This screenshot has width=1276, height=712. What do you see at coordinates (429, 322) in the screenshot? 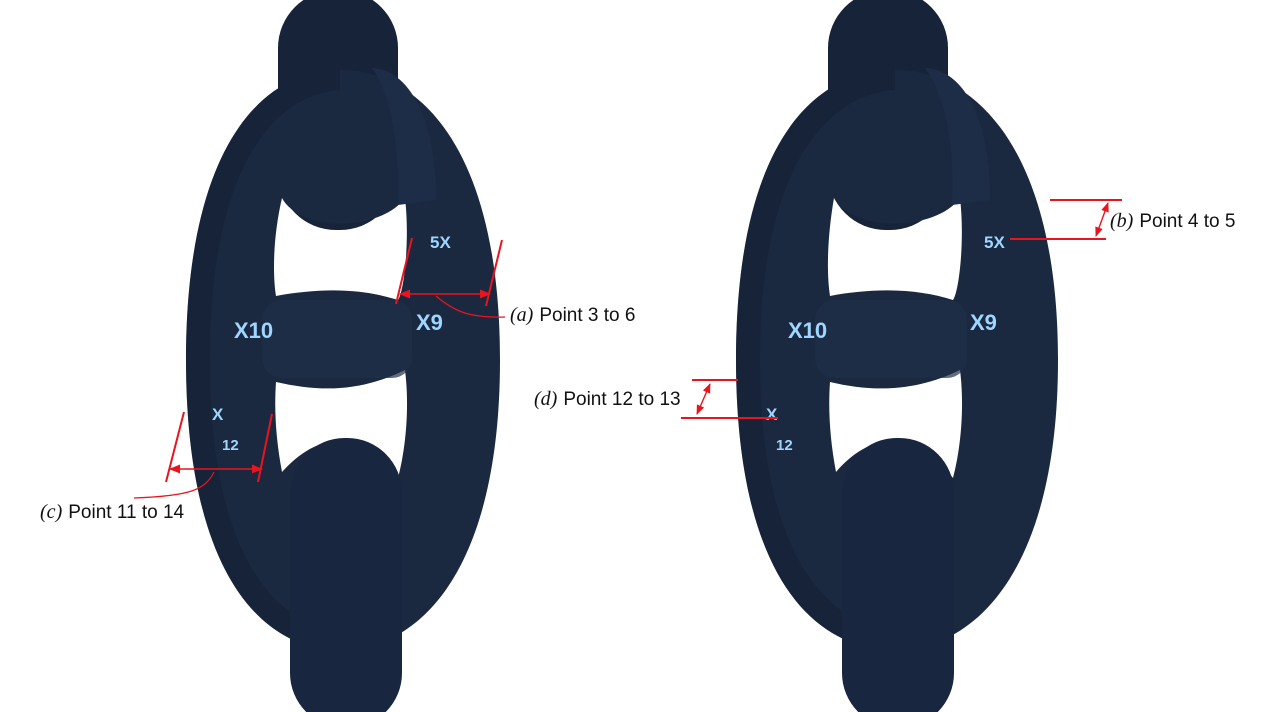
I see `left-chalk-x9: X9` at bounding box center [429, 322].